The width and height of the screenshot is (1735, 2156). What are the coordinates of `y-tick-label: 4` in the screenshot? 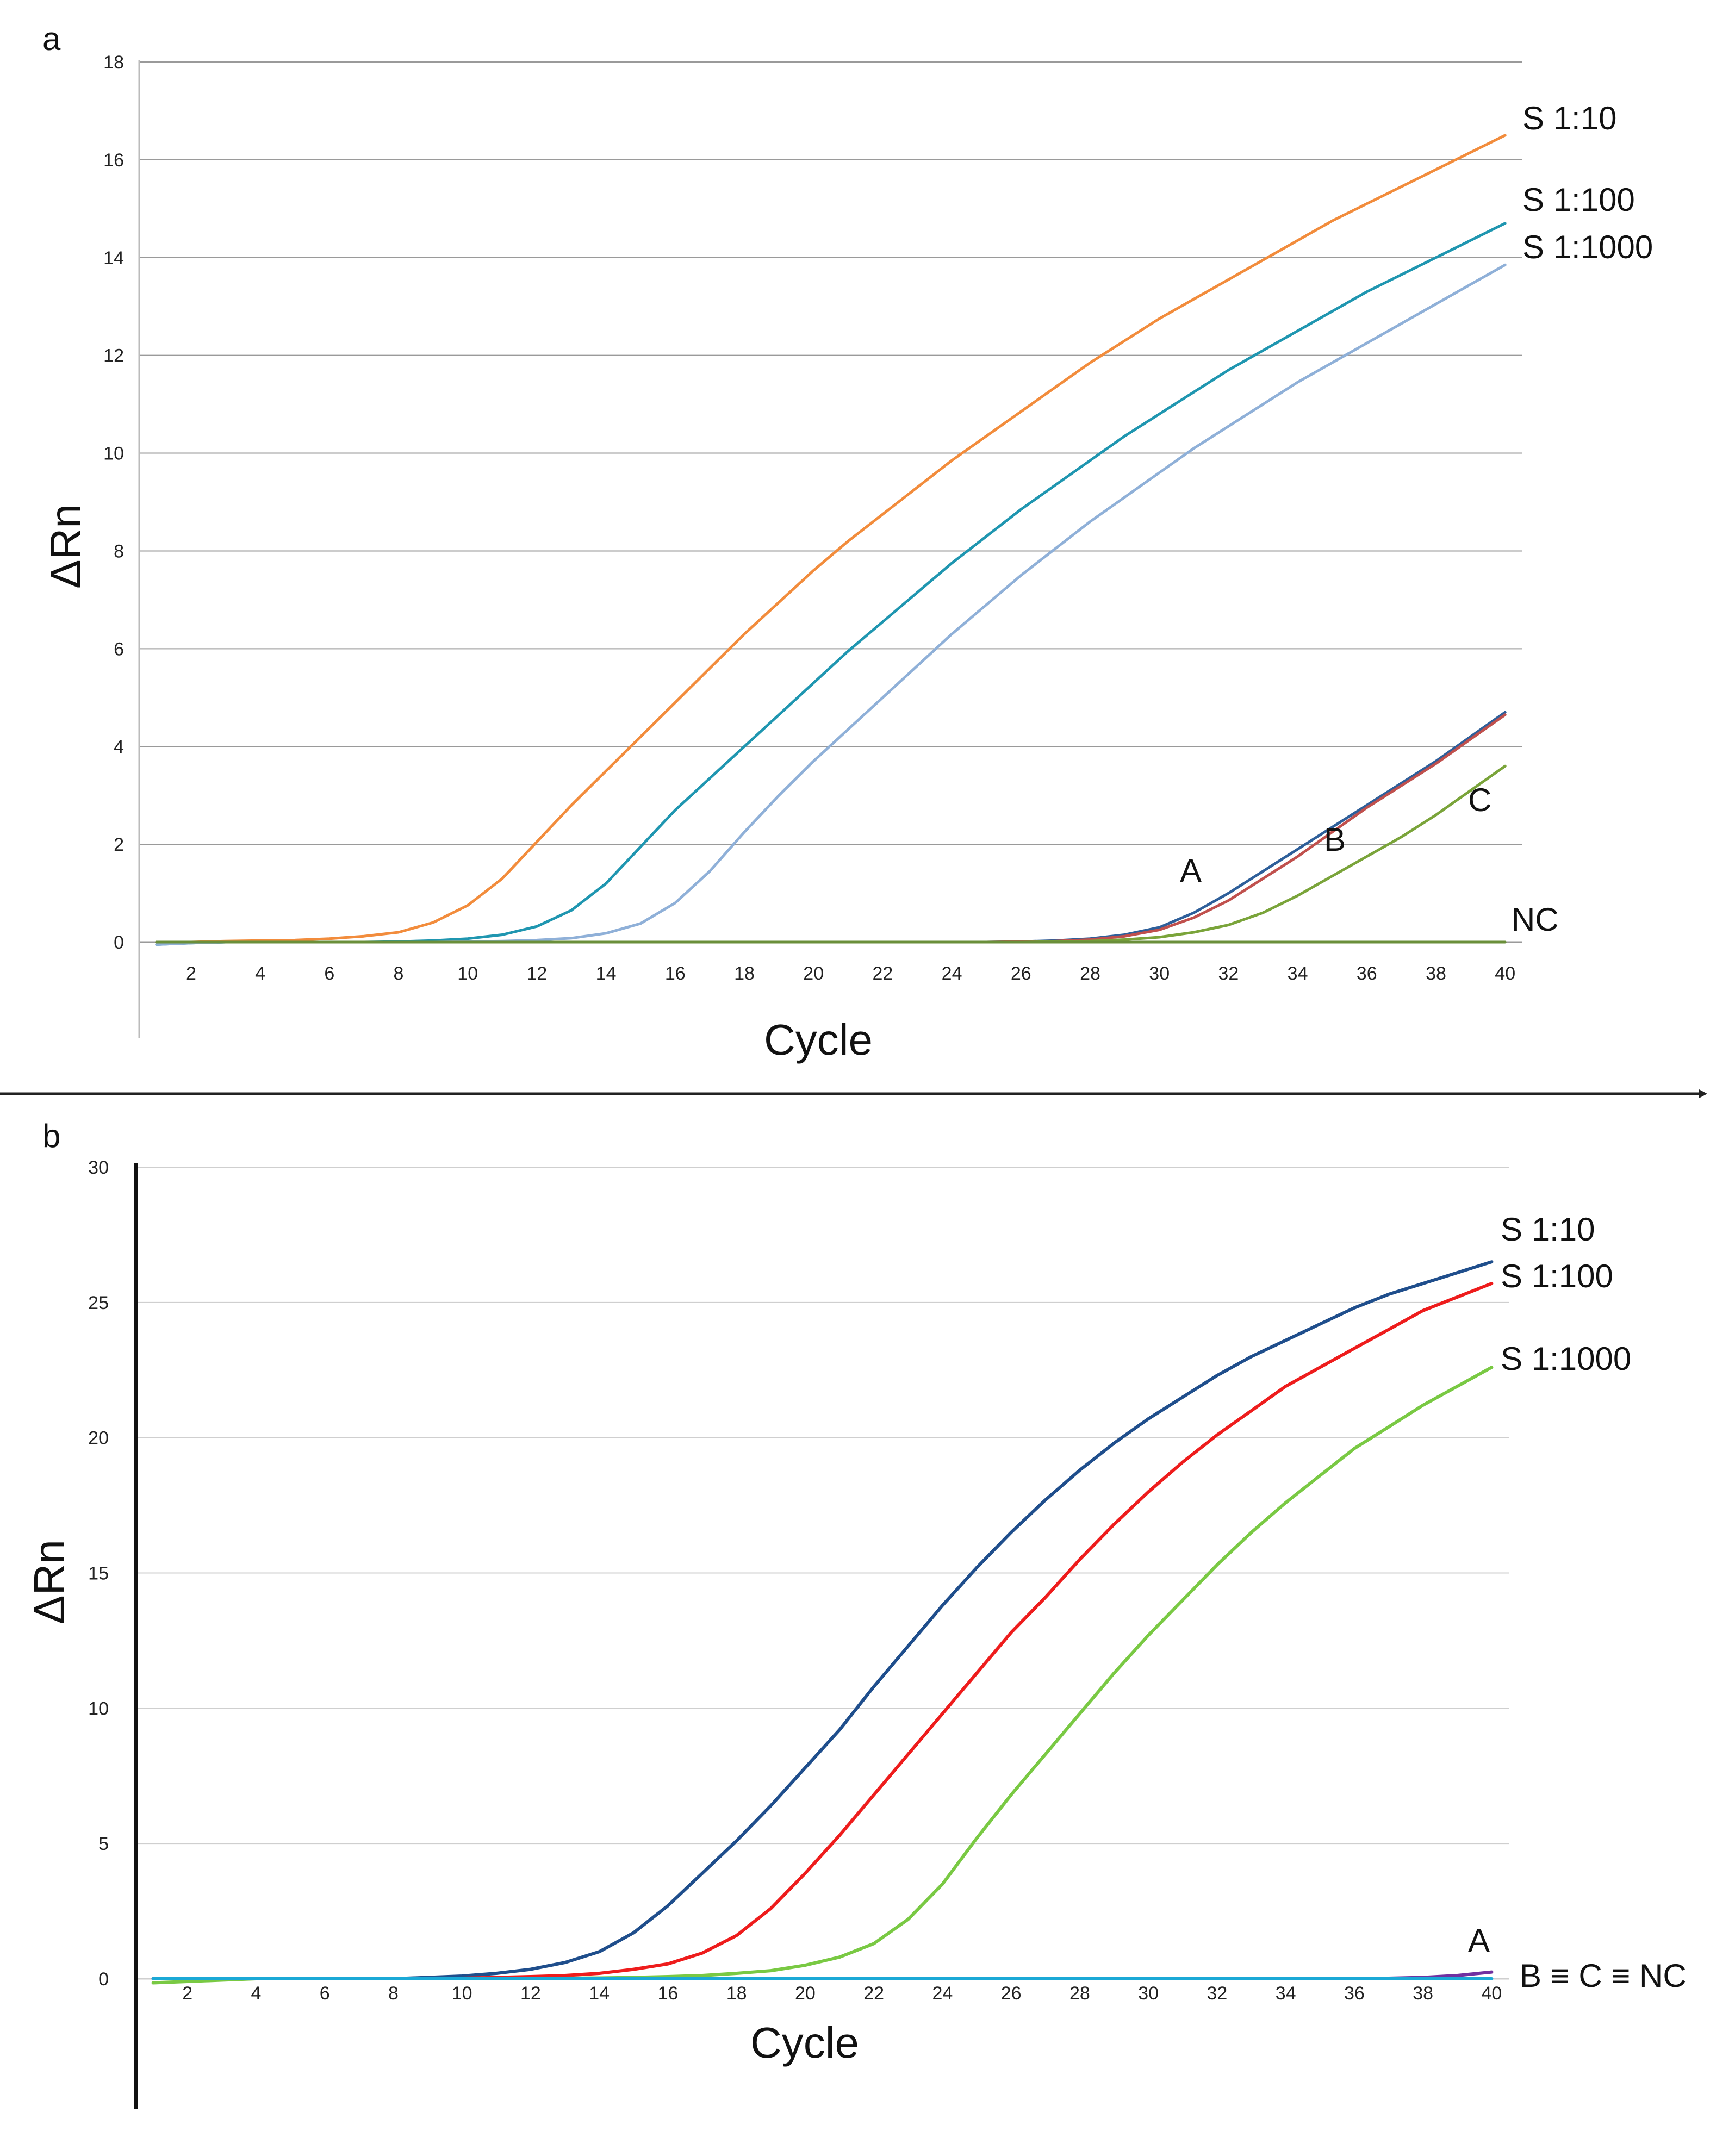 It's located at (119, 747).